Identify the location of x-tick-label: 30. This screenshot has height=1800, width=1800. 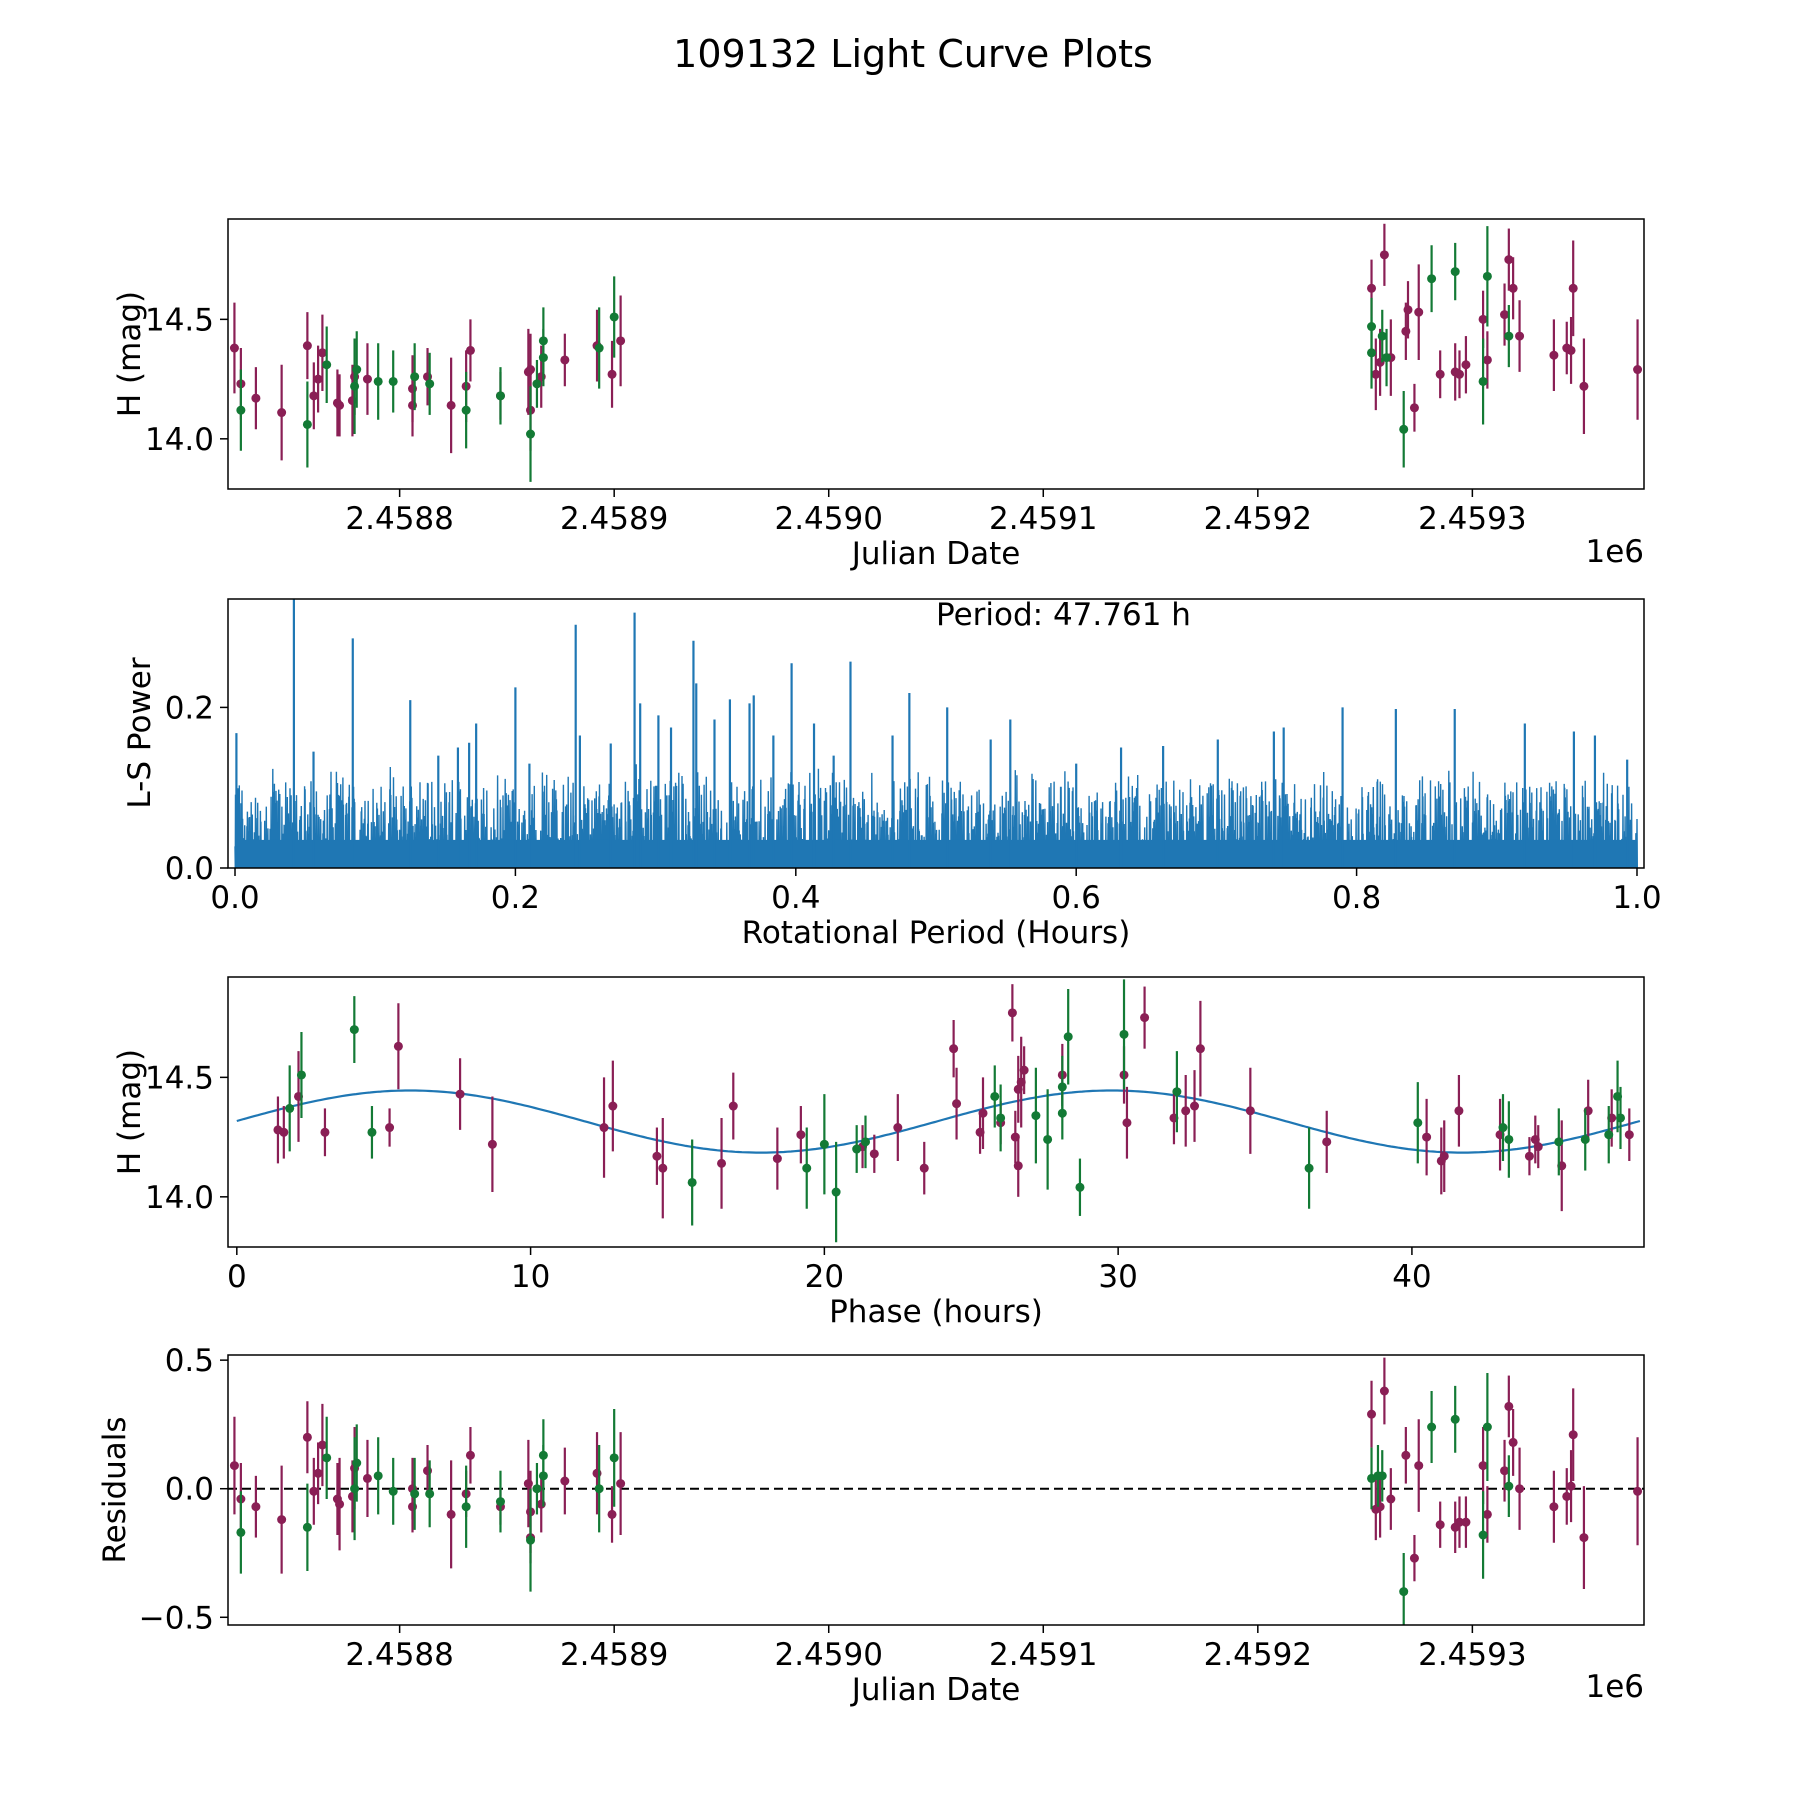
(1117, 1277).